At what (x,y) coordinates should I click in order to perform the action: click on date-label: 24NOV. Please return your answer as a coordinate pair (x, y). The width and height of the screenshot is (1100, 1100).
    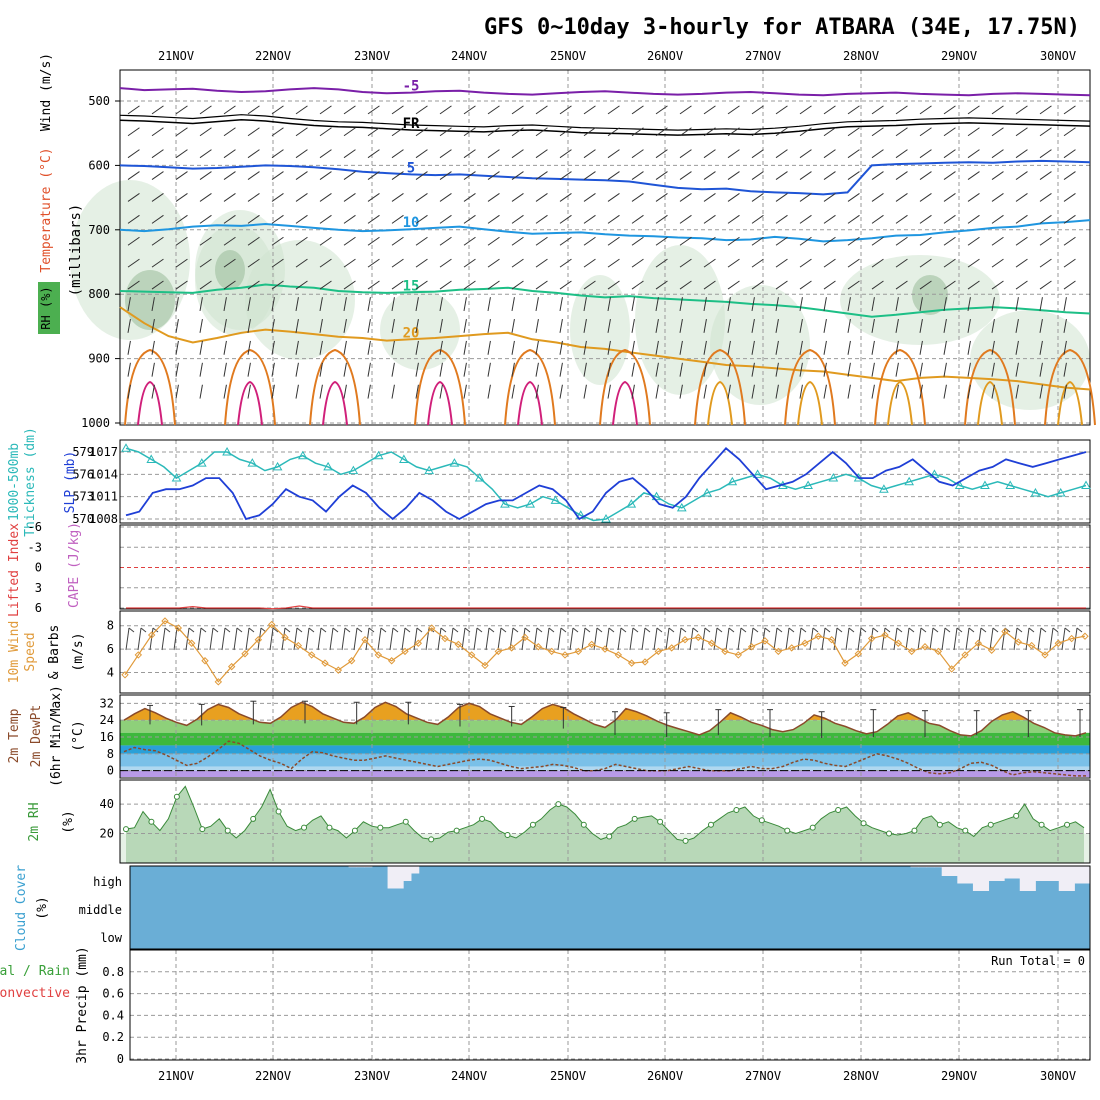
    Looking at the image, I should click on (469, 1076).